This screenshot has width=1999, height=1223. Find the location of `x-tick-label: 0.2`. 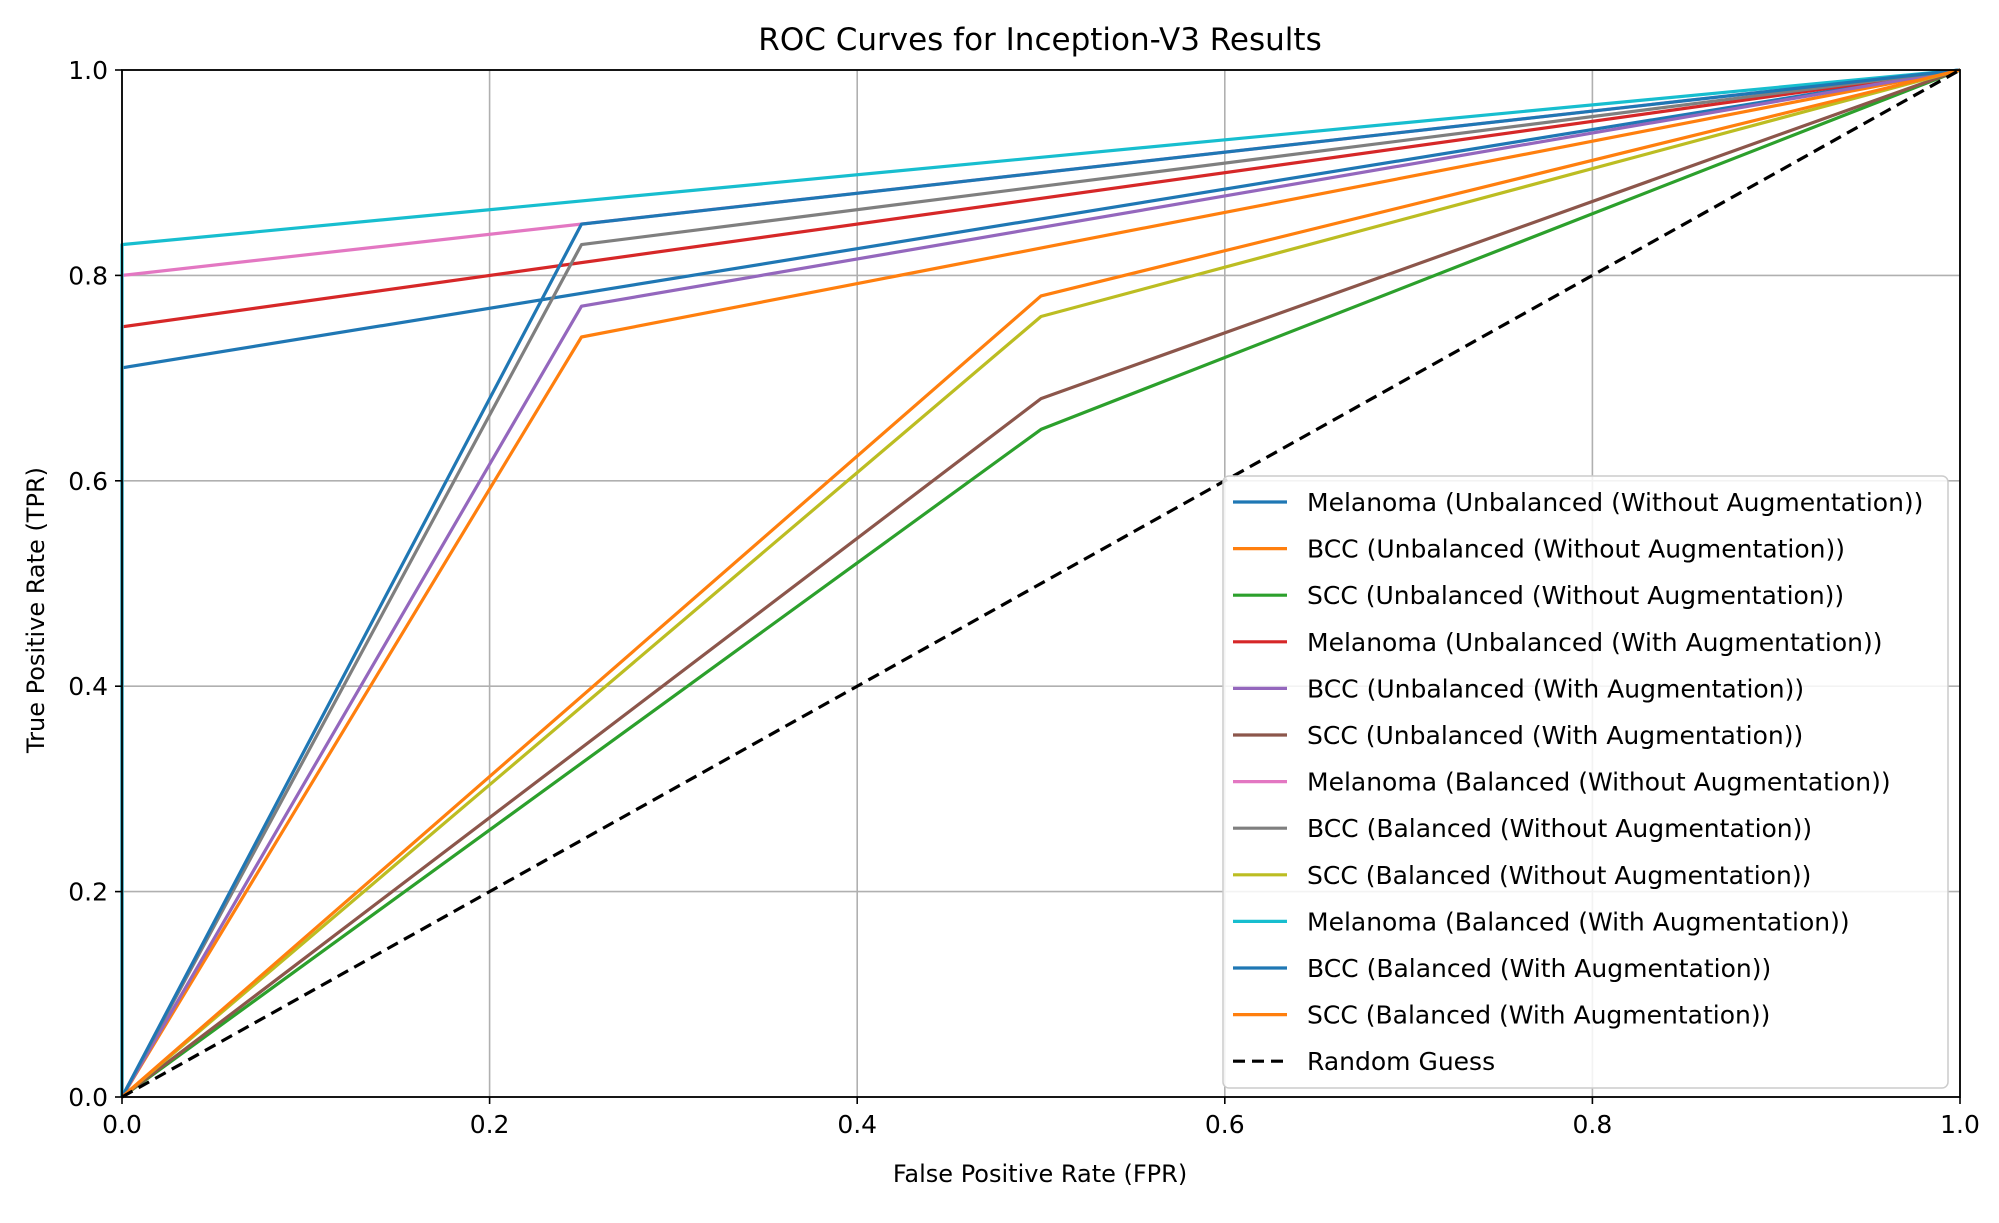

x-tick-label: 0.2 is located at coordinates (490, 1124).